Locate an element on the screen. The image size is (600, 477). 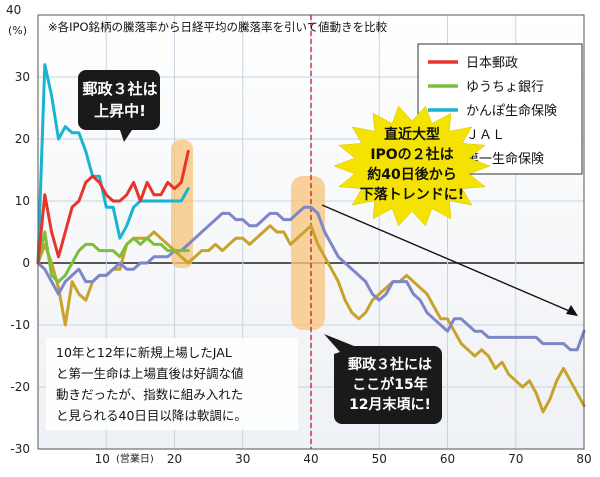
highlight-column-yusei-rising is located at coordinates (182, 204).